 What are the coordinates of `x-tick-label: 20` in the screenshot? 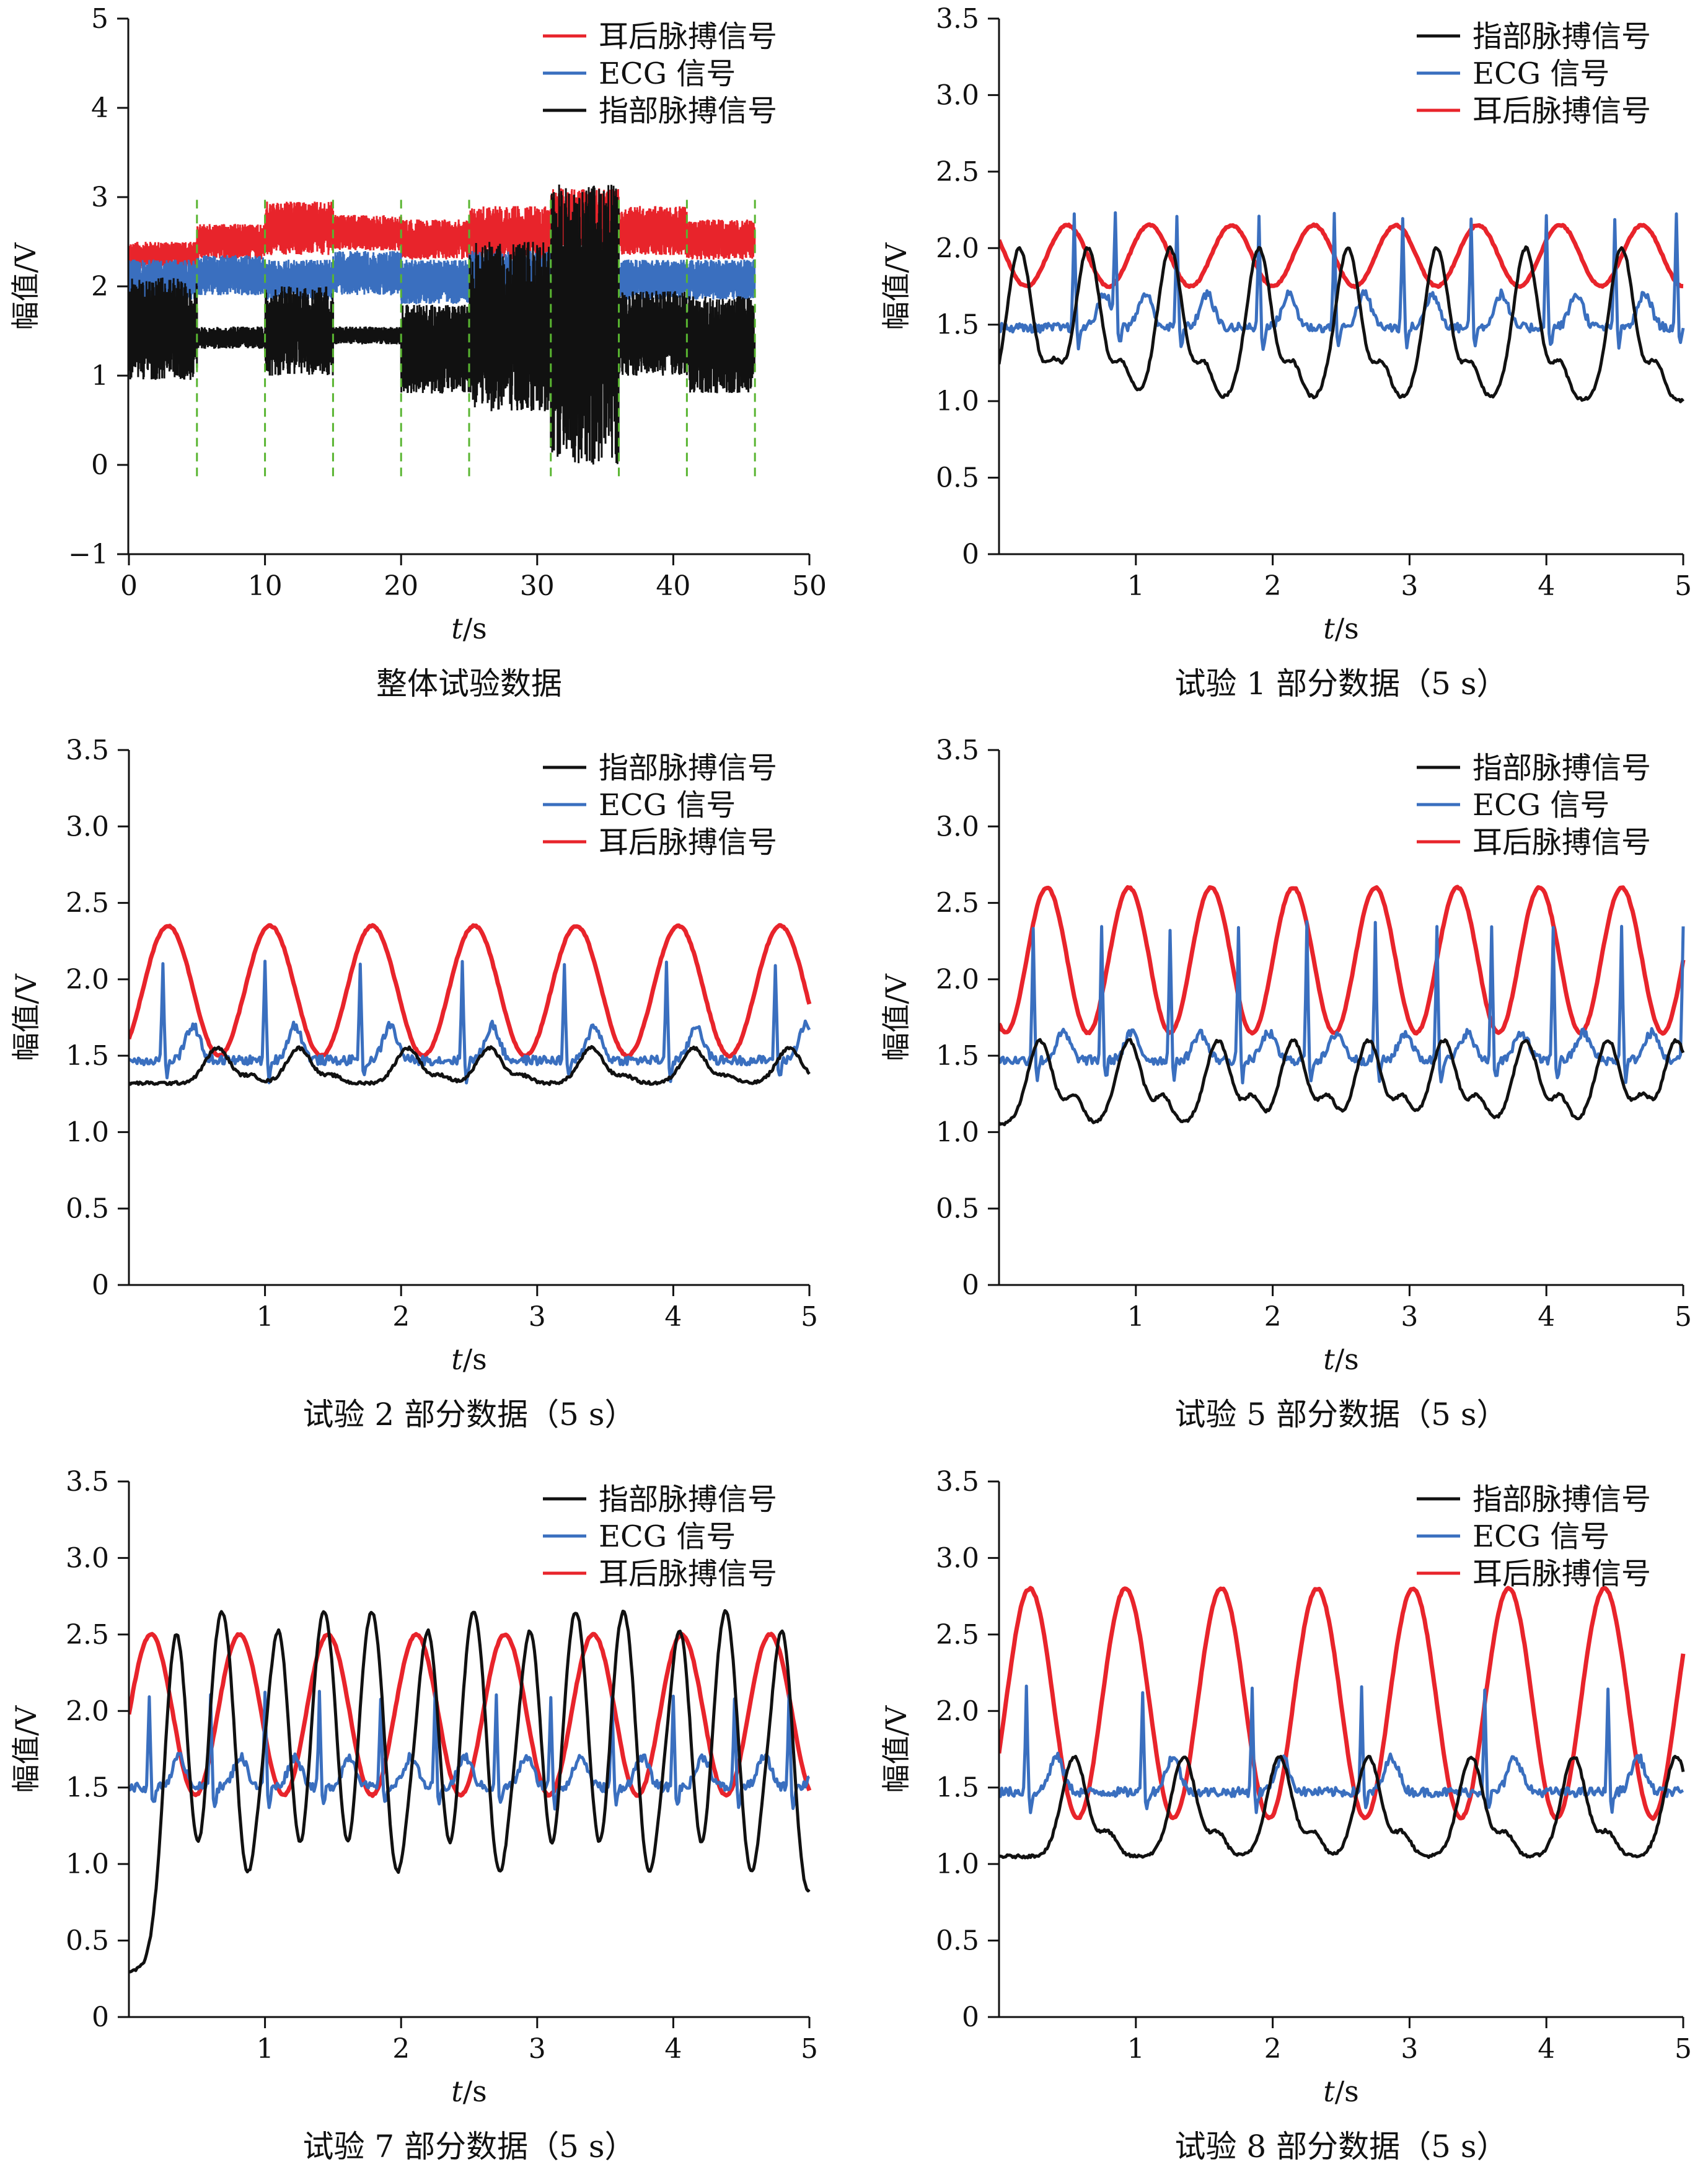 It's located at (401, 586).